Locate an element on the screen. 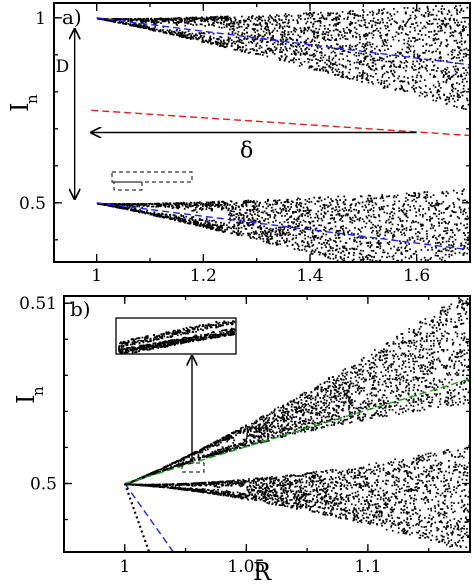 This screenshot has height=585, width=474. x-tick-label: 1 is located at coordinates (96, 276).